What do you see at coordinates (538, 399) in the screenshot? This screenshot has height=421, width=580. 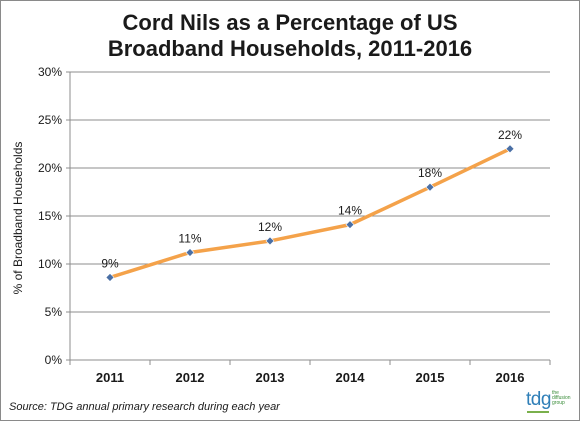 I see `logo-mark: tdg` at bounding box center [538, 399].